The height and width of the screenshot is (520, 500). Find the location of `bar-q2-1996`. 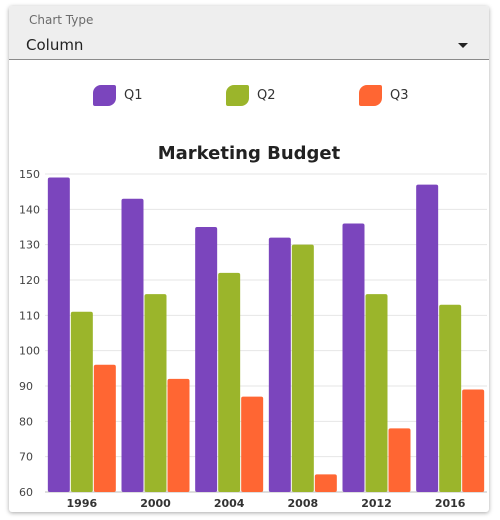

bar-q2-1996 is located at coordinates (81, 401).